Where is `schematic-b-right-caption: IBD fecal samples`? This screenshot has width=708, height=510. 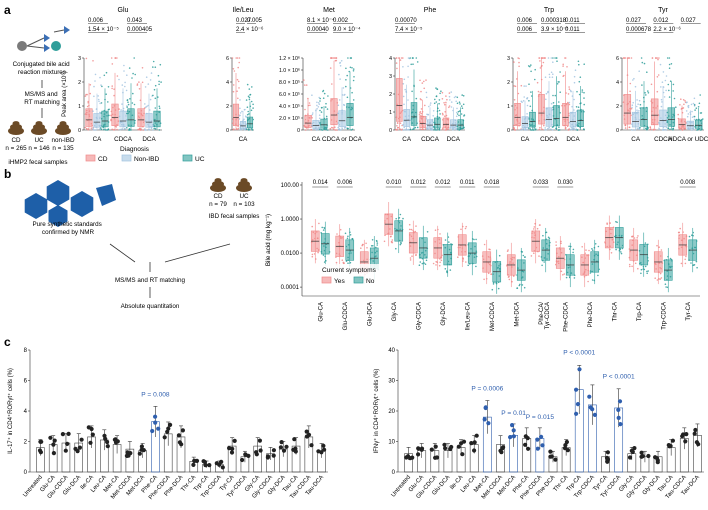 schematic-b-right-caption: IBD fecal samples is located at coordinates (234, 216).